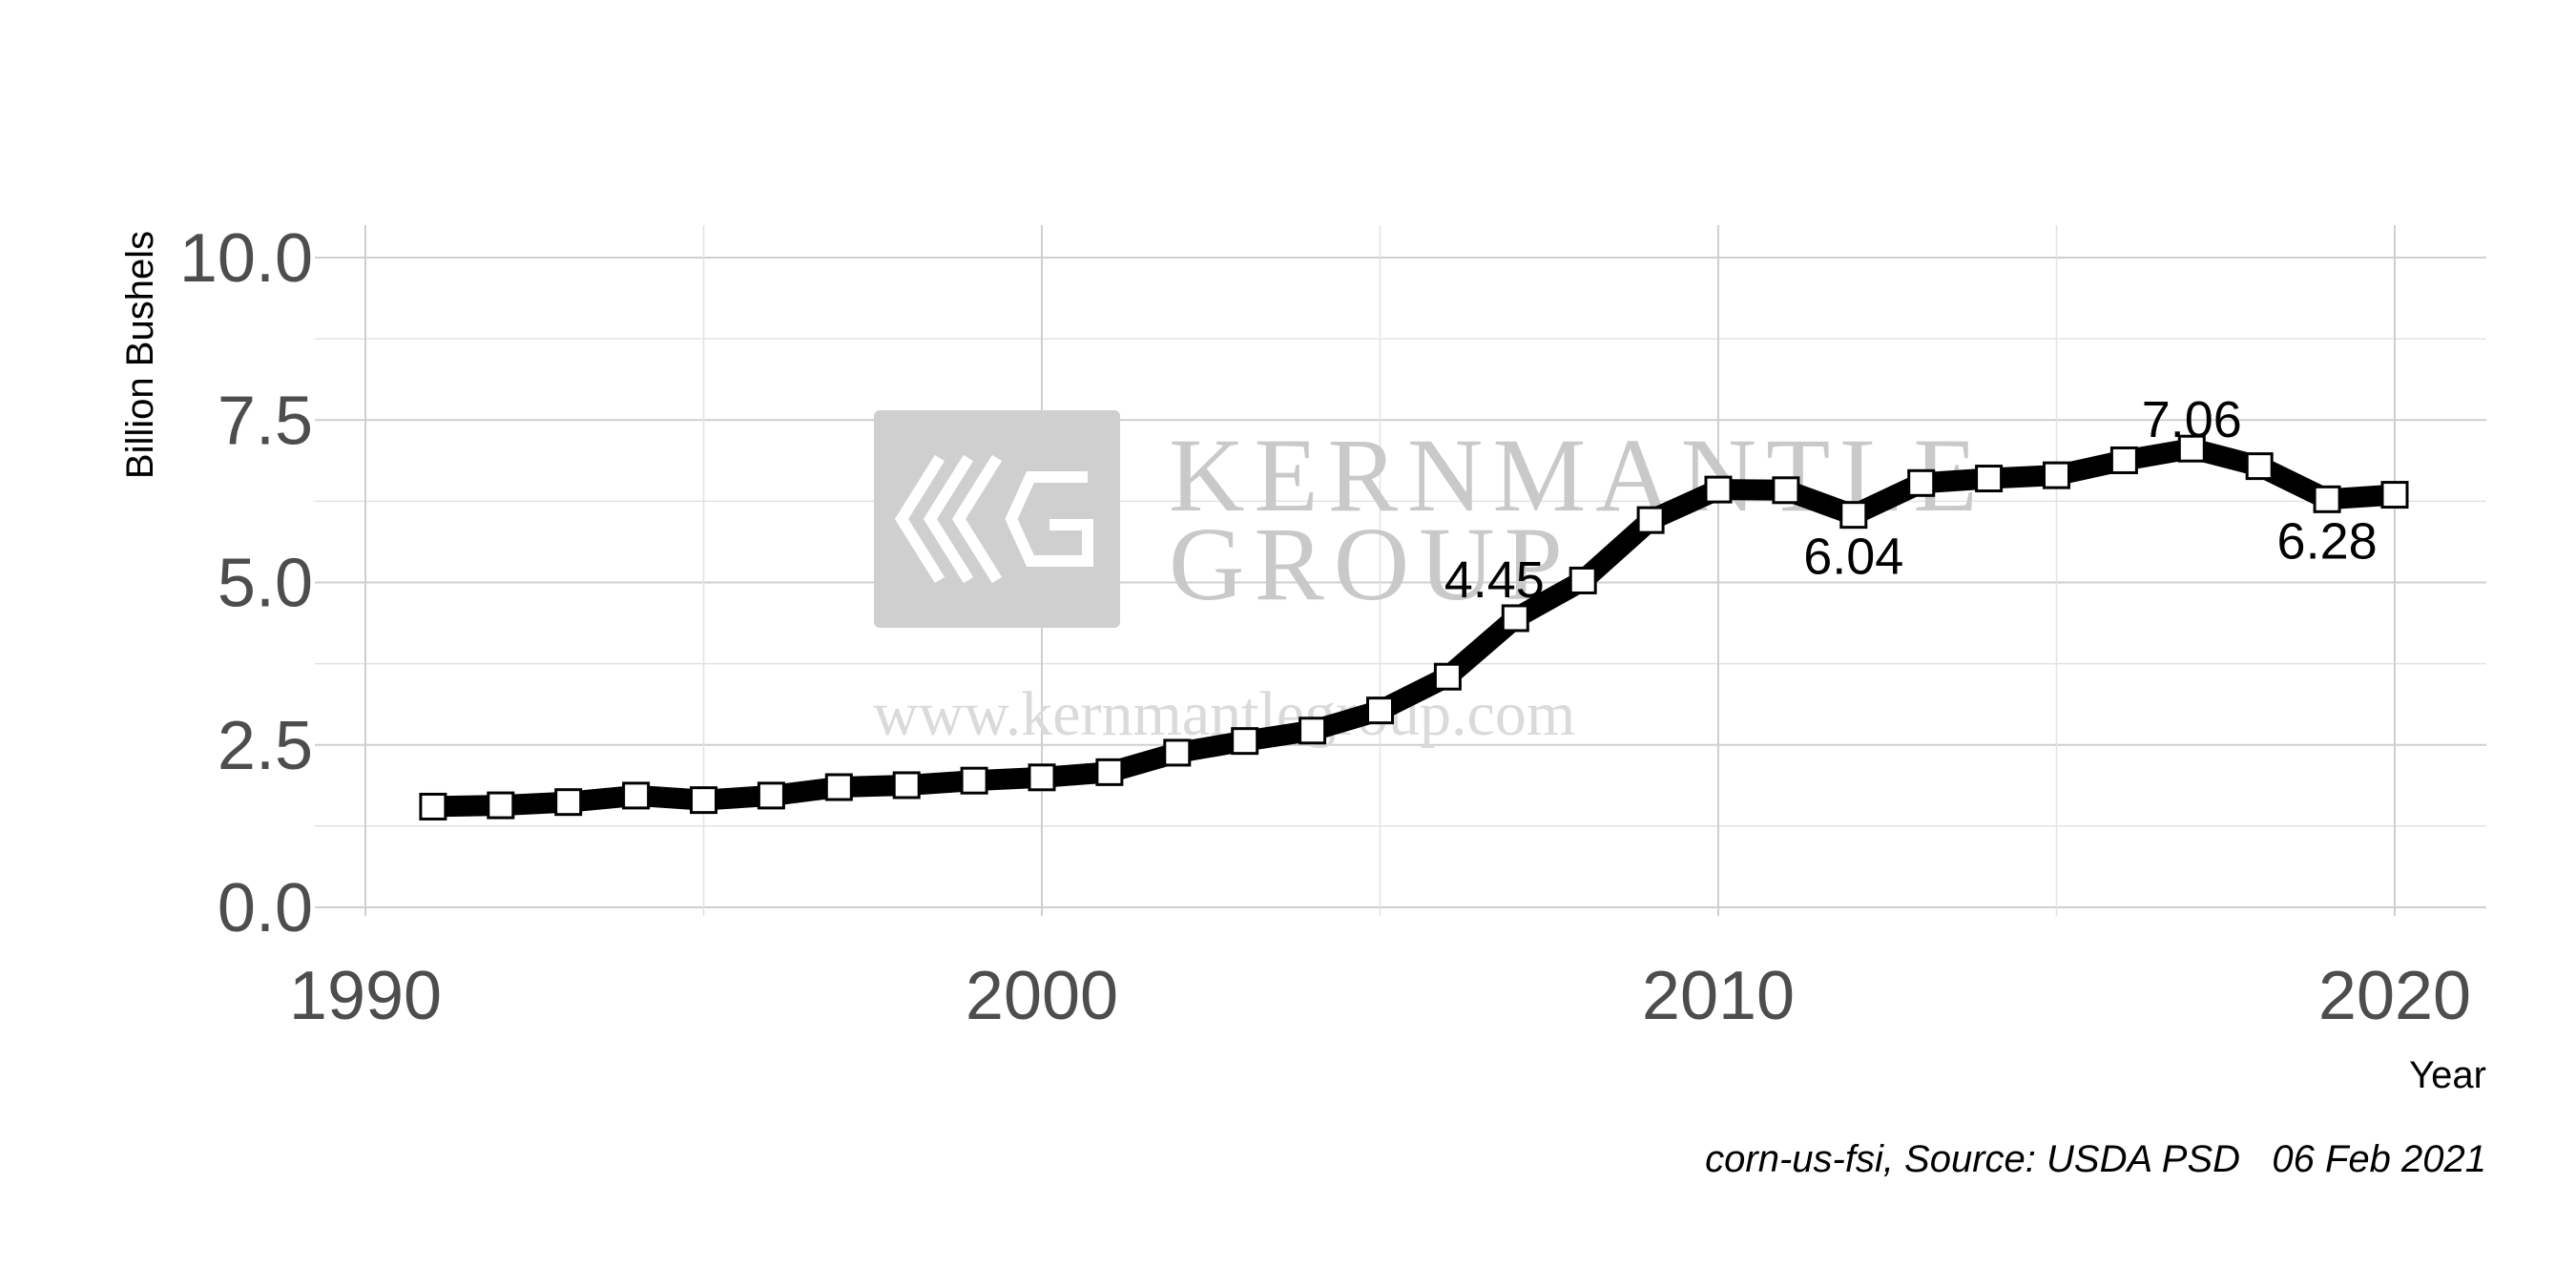 The image size is (2576, 1288). I want to click on x-tick-labels: 1990 2000 2010 2020, so click(1380, 996).